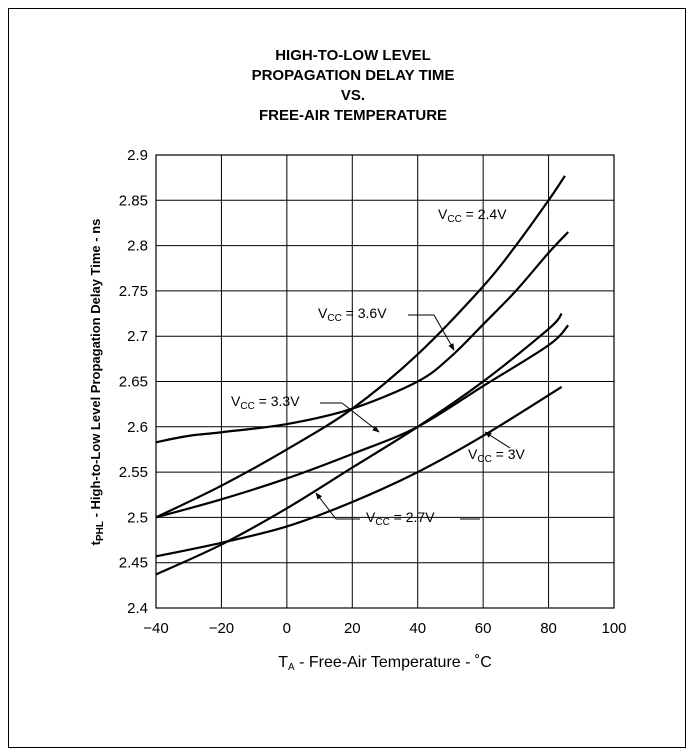 The width and height of the screenshot is (695, 748). I want to click on y-tick-label: 2.45, so click(133, 563).